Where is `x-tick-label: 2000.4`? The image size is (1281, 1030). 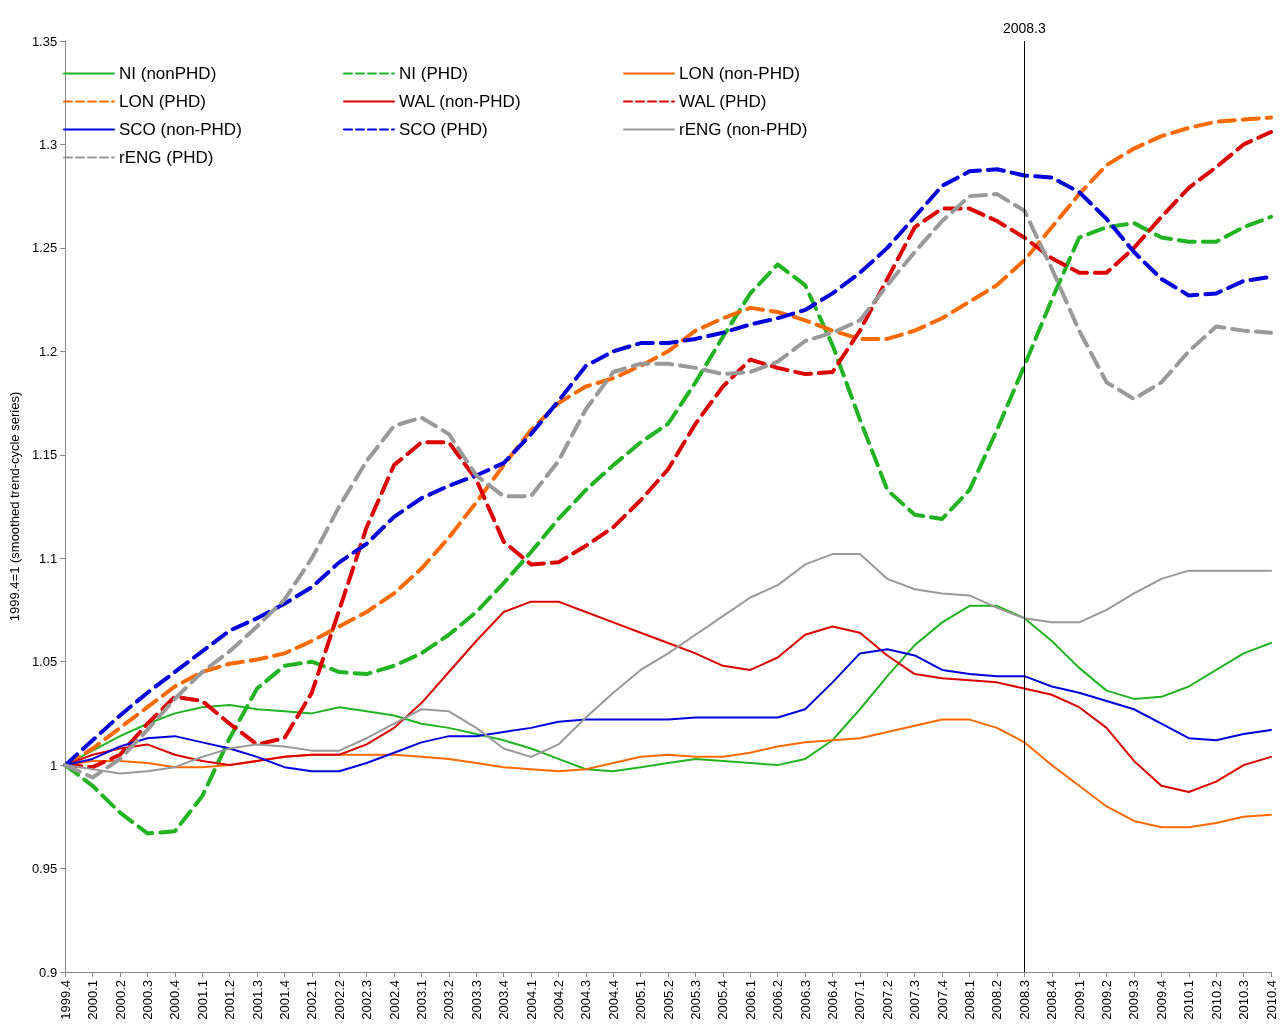 x-tick-label: 2000.4 is located at coordinates (175, 1000).